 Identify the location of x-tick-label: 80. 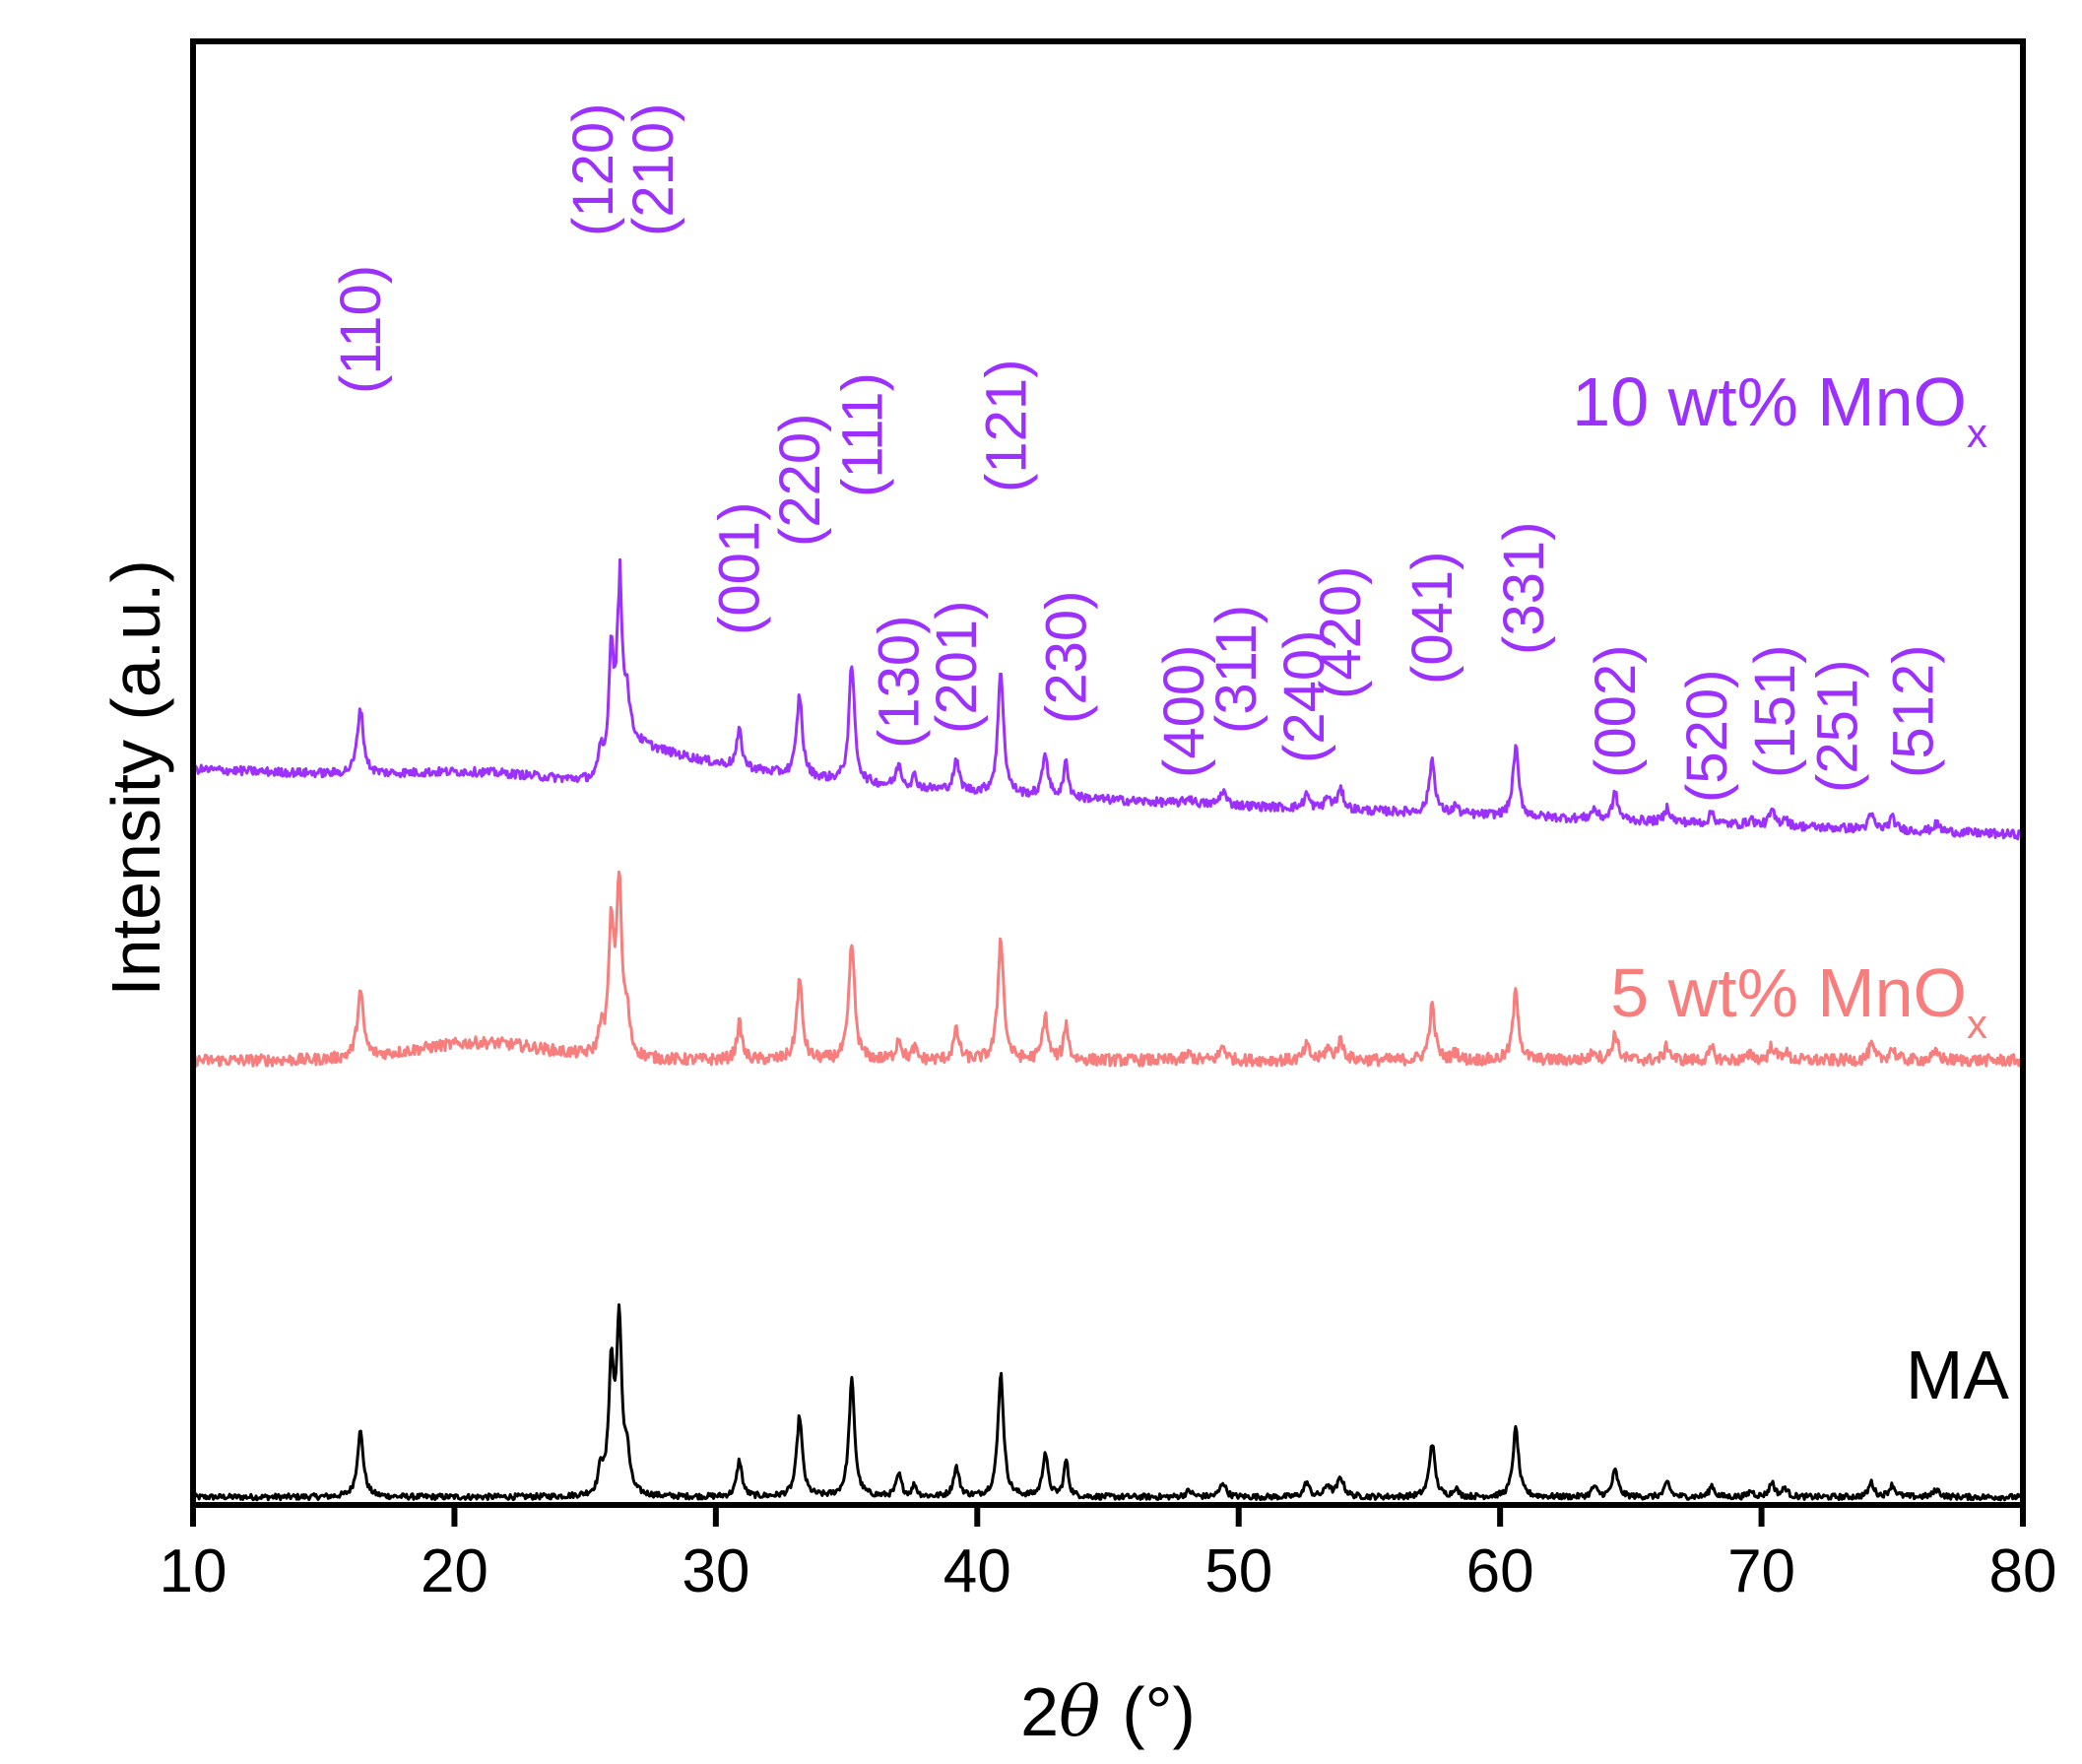
(2023, 1571).